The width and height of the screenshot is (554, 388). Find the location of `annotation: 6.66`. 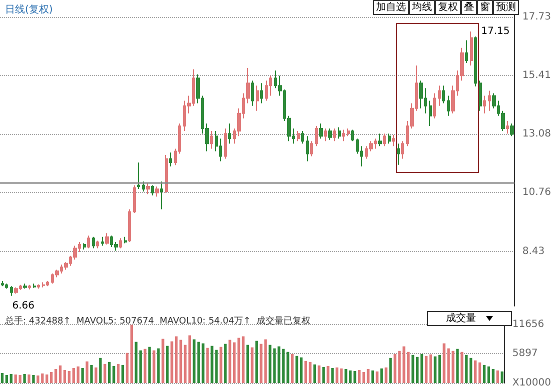

annotation: 6.66 is located at coordinates (23, 306).